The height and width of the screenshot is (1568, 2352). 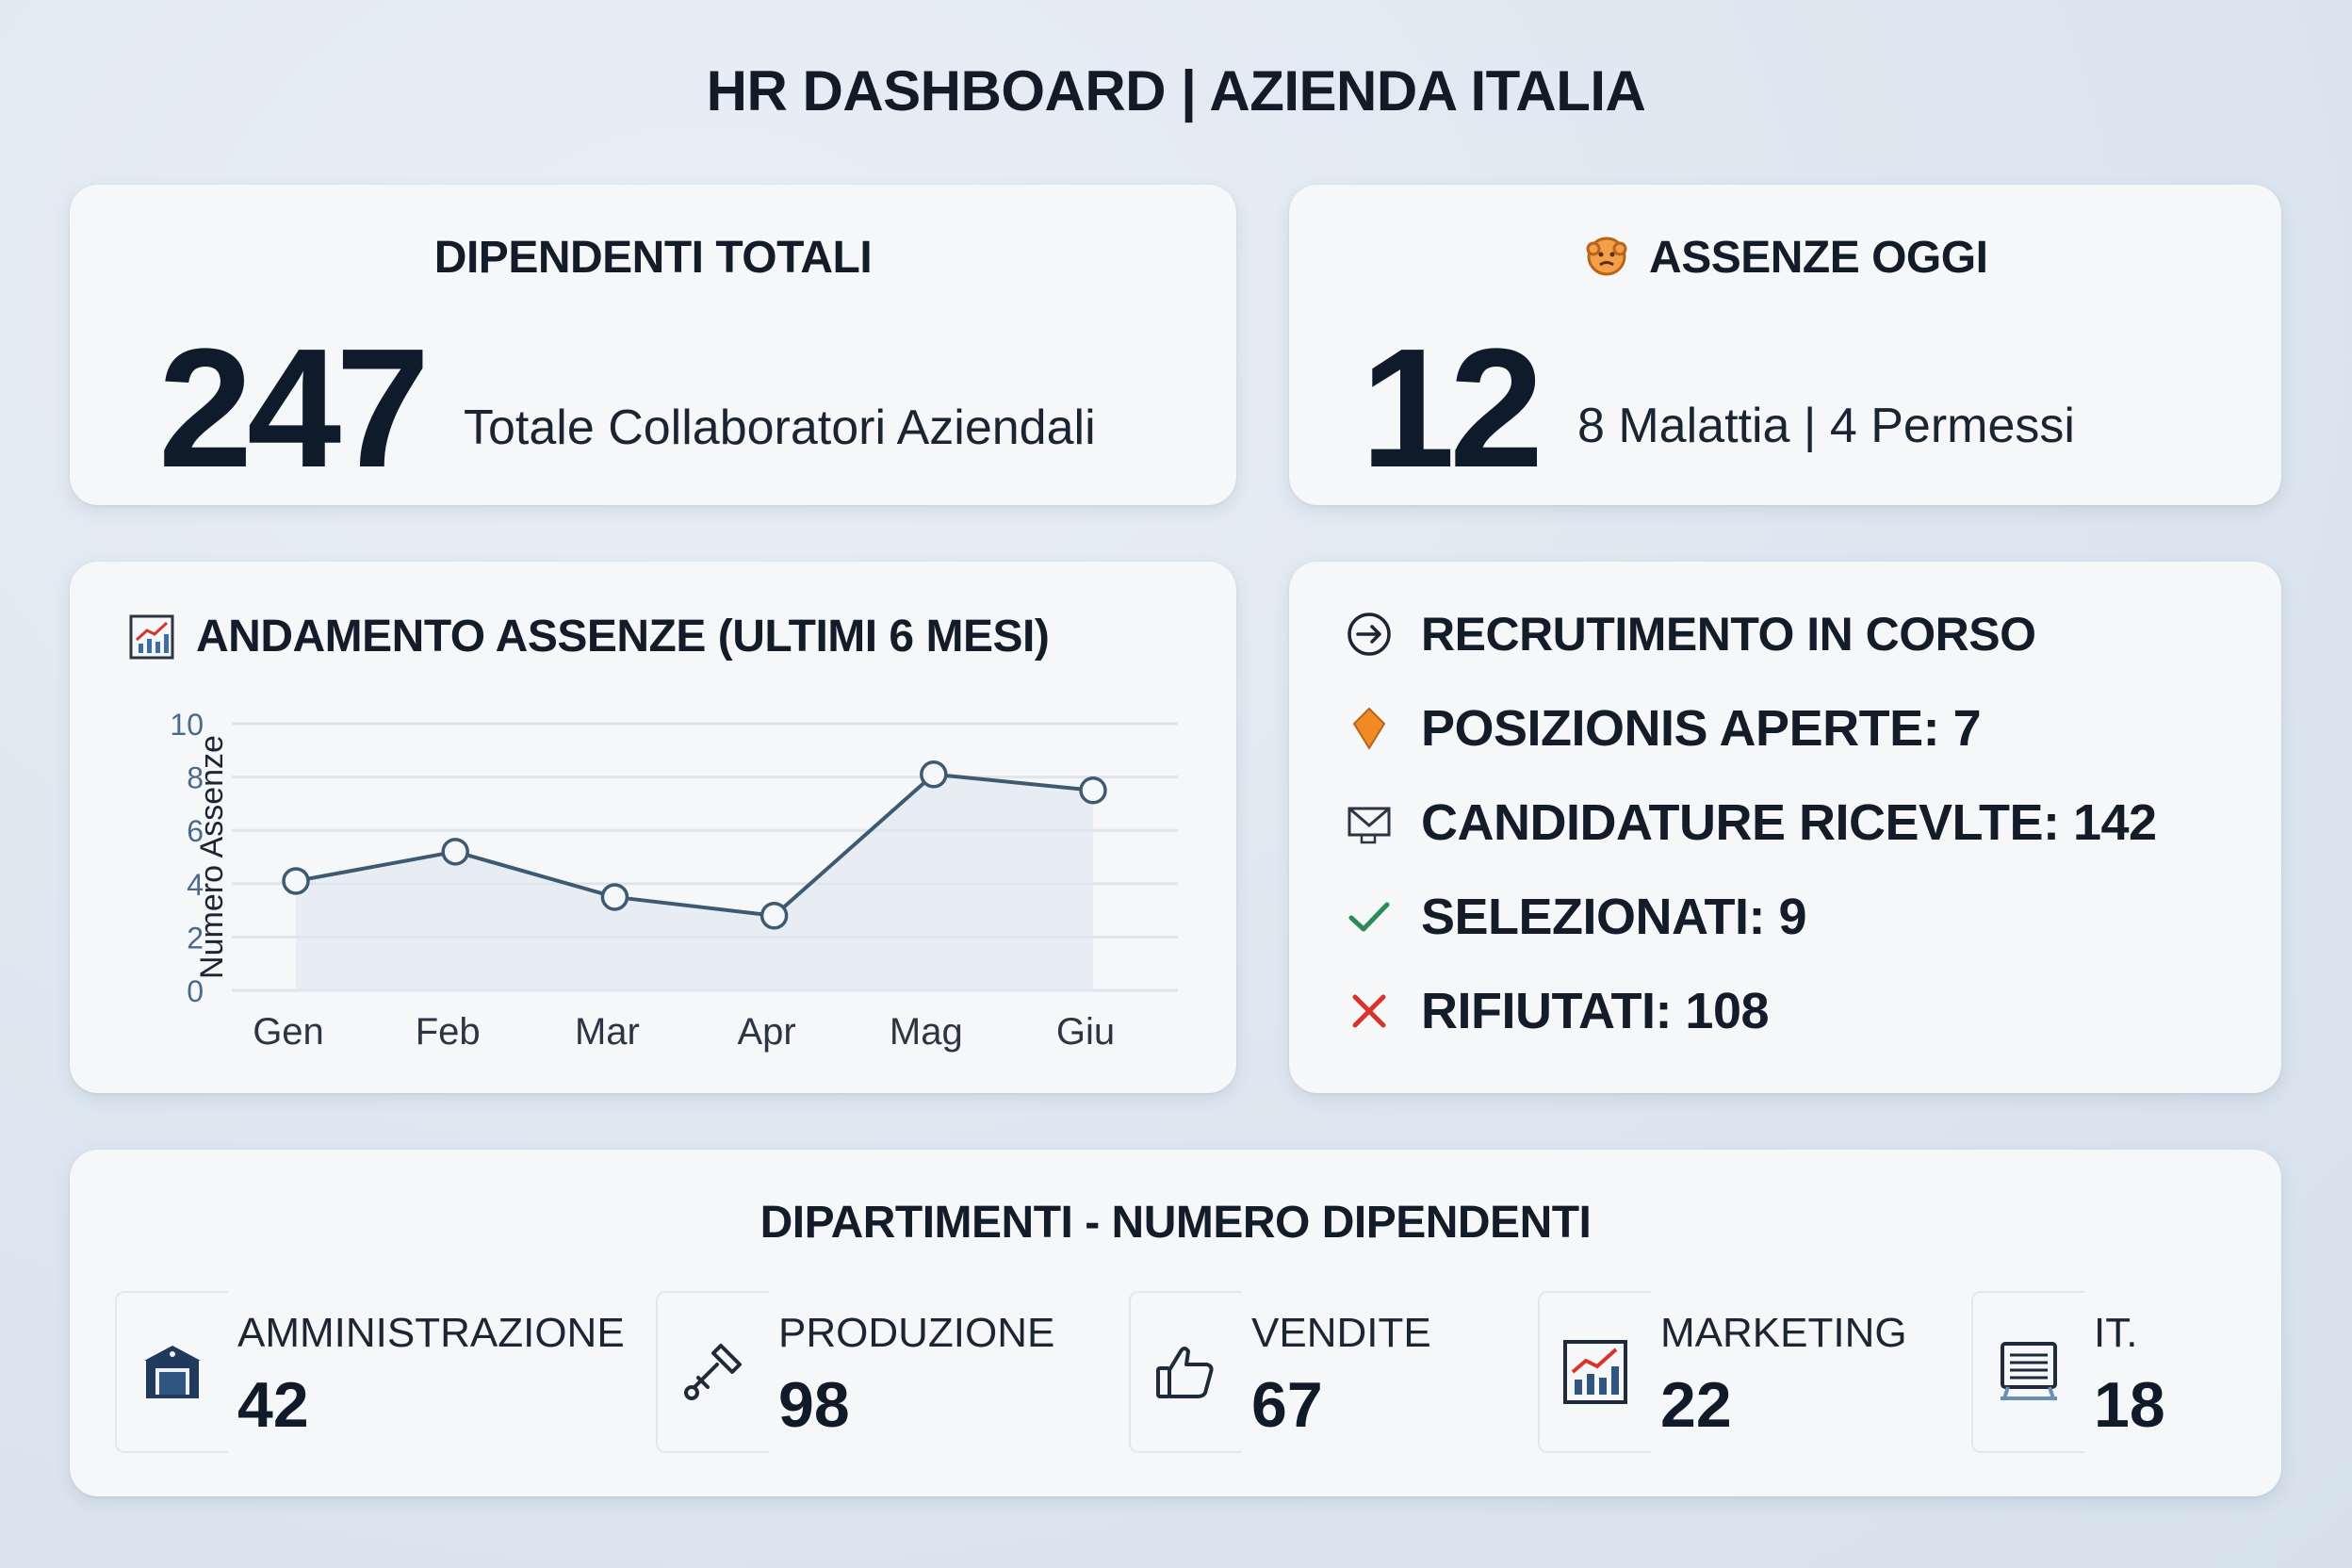 What do you see at coordinates (1696, 1405) in the screenshot?
I see `department-count: 22` at bounding box center [1696, 1405].